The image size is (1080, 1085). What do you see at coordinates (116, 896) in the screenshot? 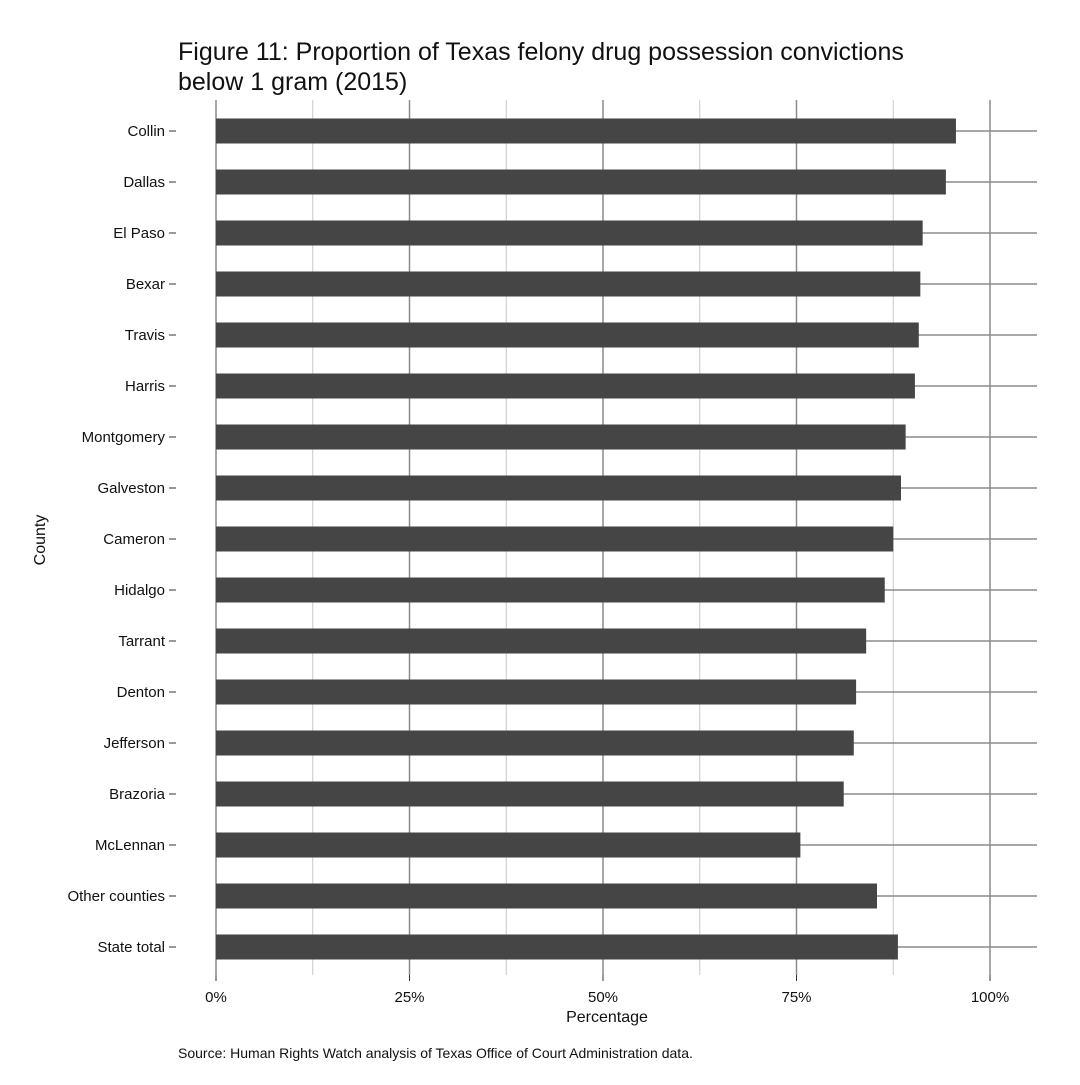
I see `y-tick-label: Other counties` at bounding box center [116, 896].